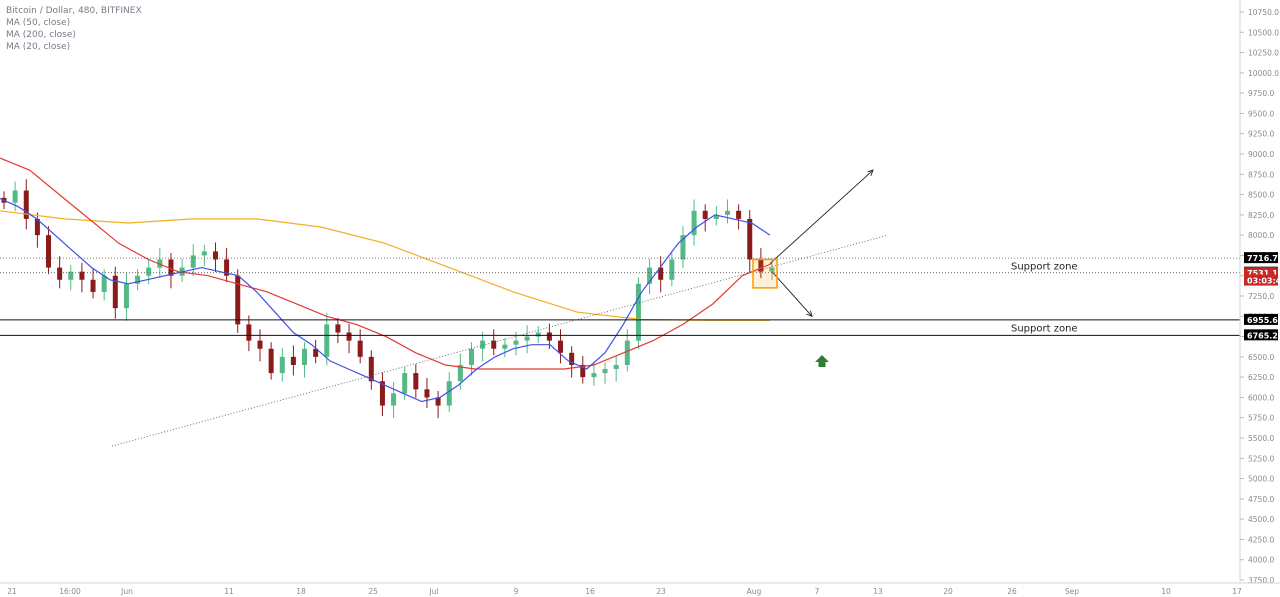 The width and height of the screenshot is (1280, 597). What do you see at coordinates (1261, 580) in the screenshot?
I see `price-tick-label: 3750.0` at bounding box center [1261, 580].